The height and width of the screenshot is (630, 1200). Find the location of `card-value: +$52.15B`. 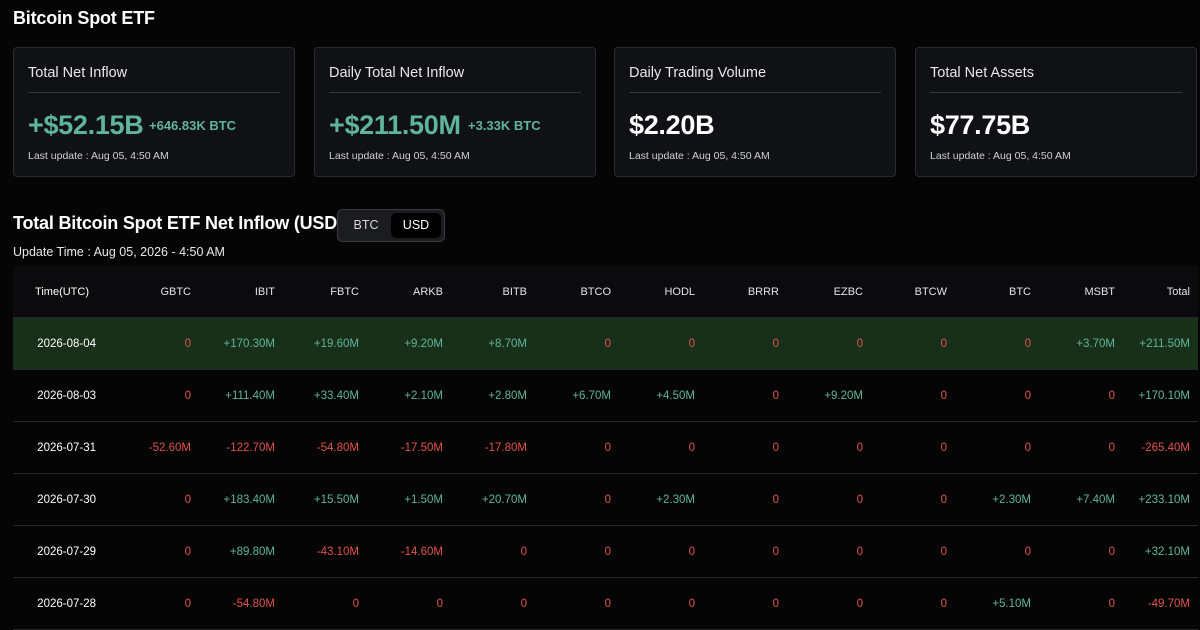

card-value: +$52.15B is located at coordinates (86, 125).